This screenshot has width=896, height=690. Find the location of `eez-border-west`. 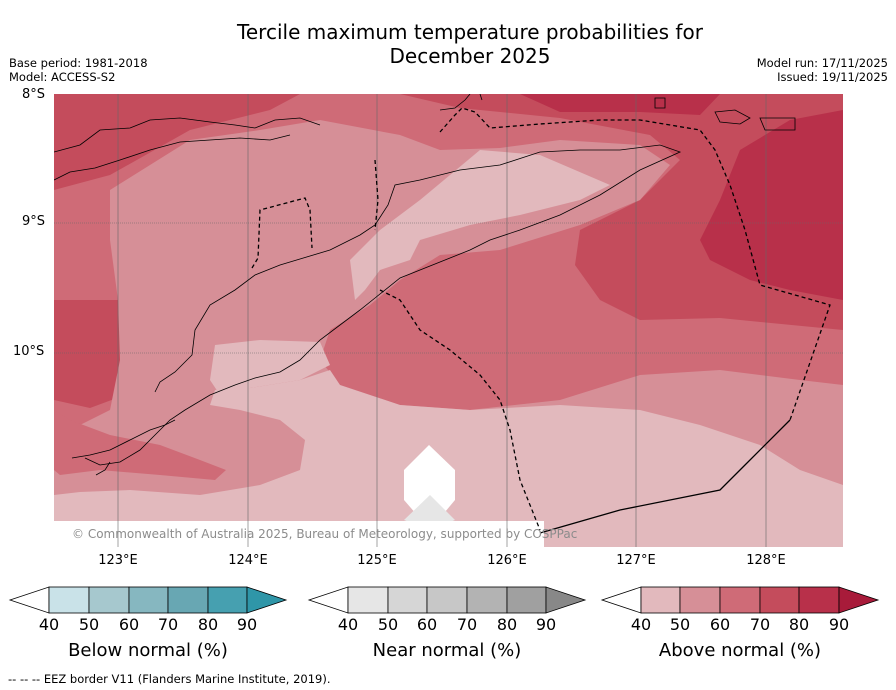

eez-border-west is located at coordinates (282, 233).